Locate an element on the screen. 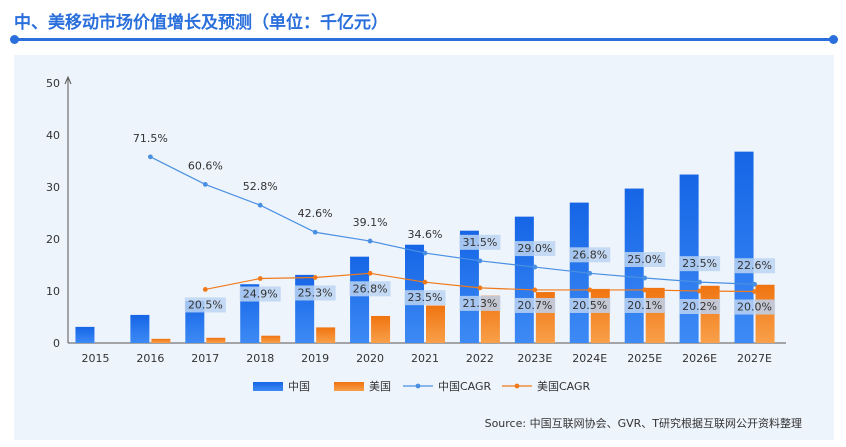 This screenshot has height=447, width=846. china-cagr-label-group: 42.6% is located at coordinates (315, 213).